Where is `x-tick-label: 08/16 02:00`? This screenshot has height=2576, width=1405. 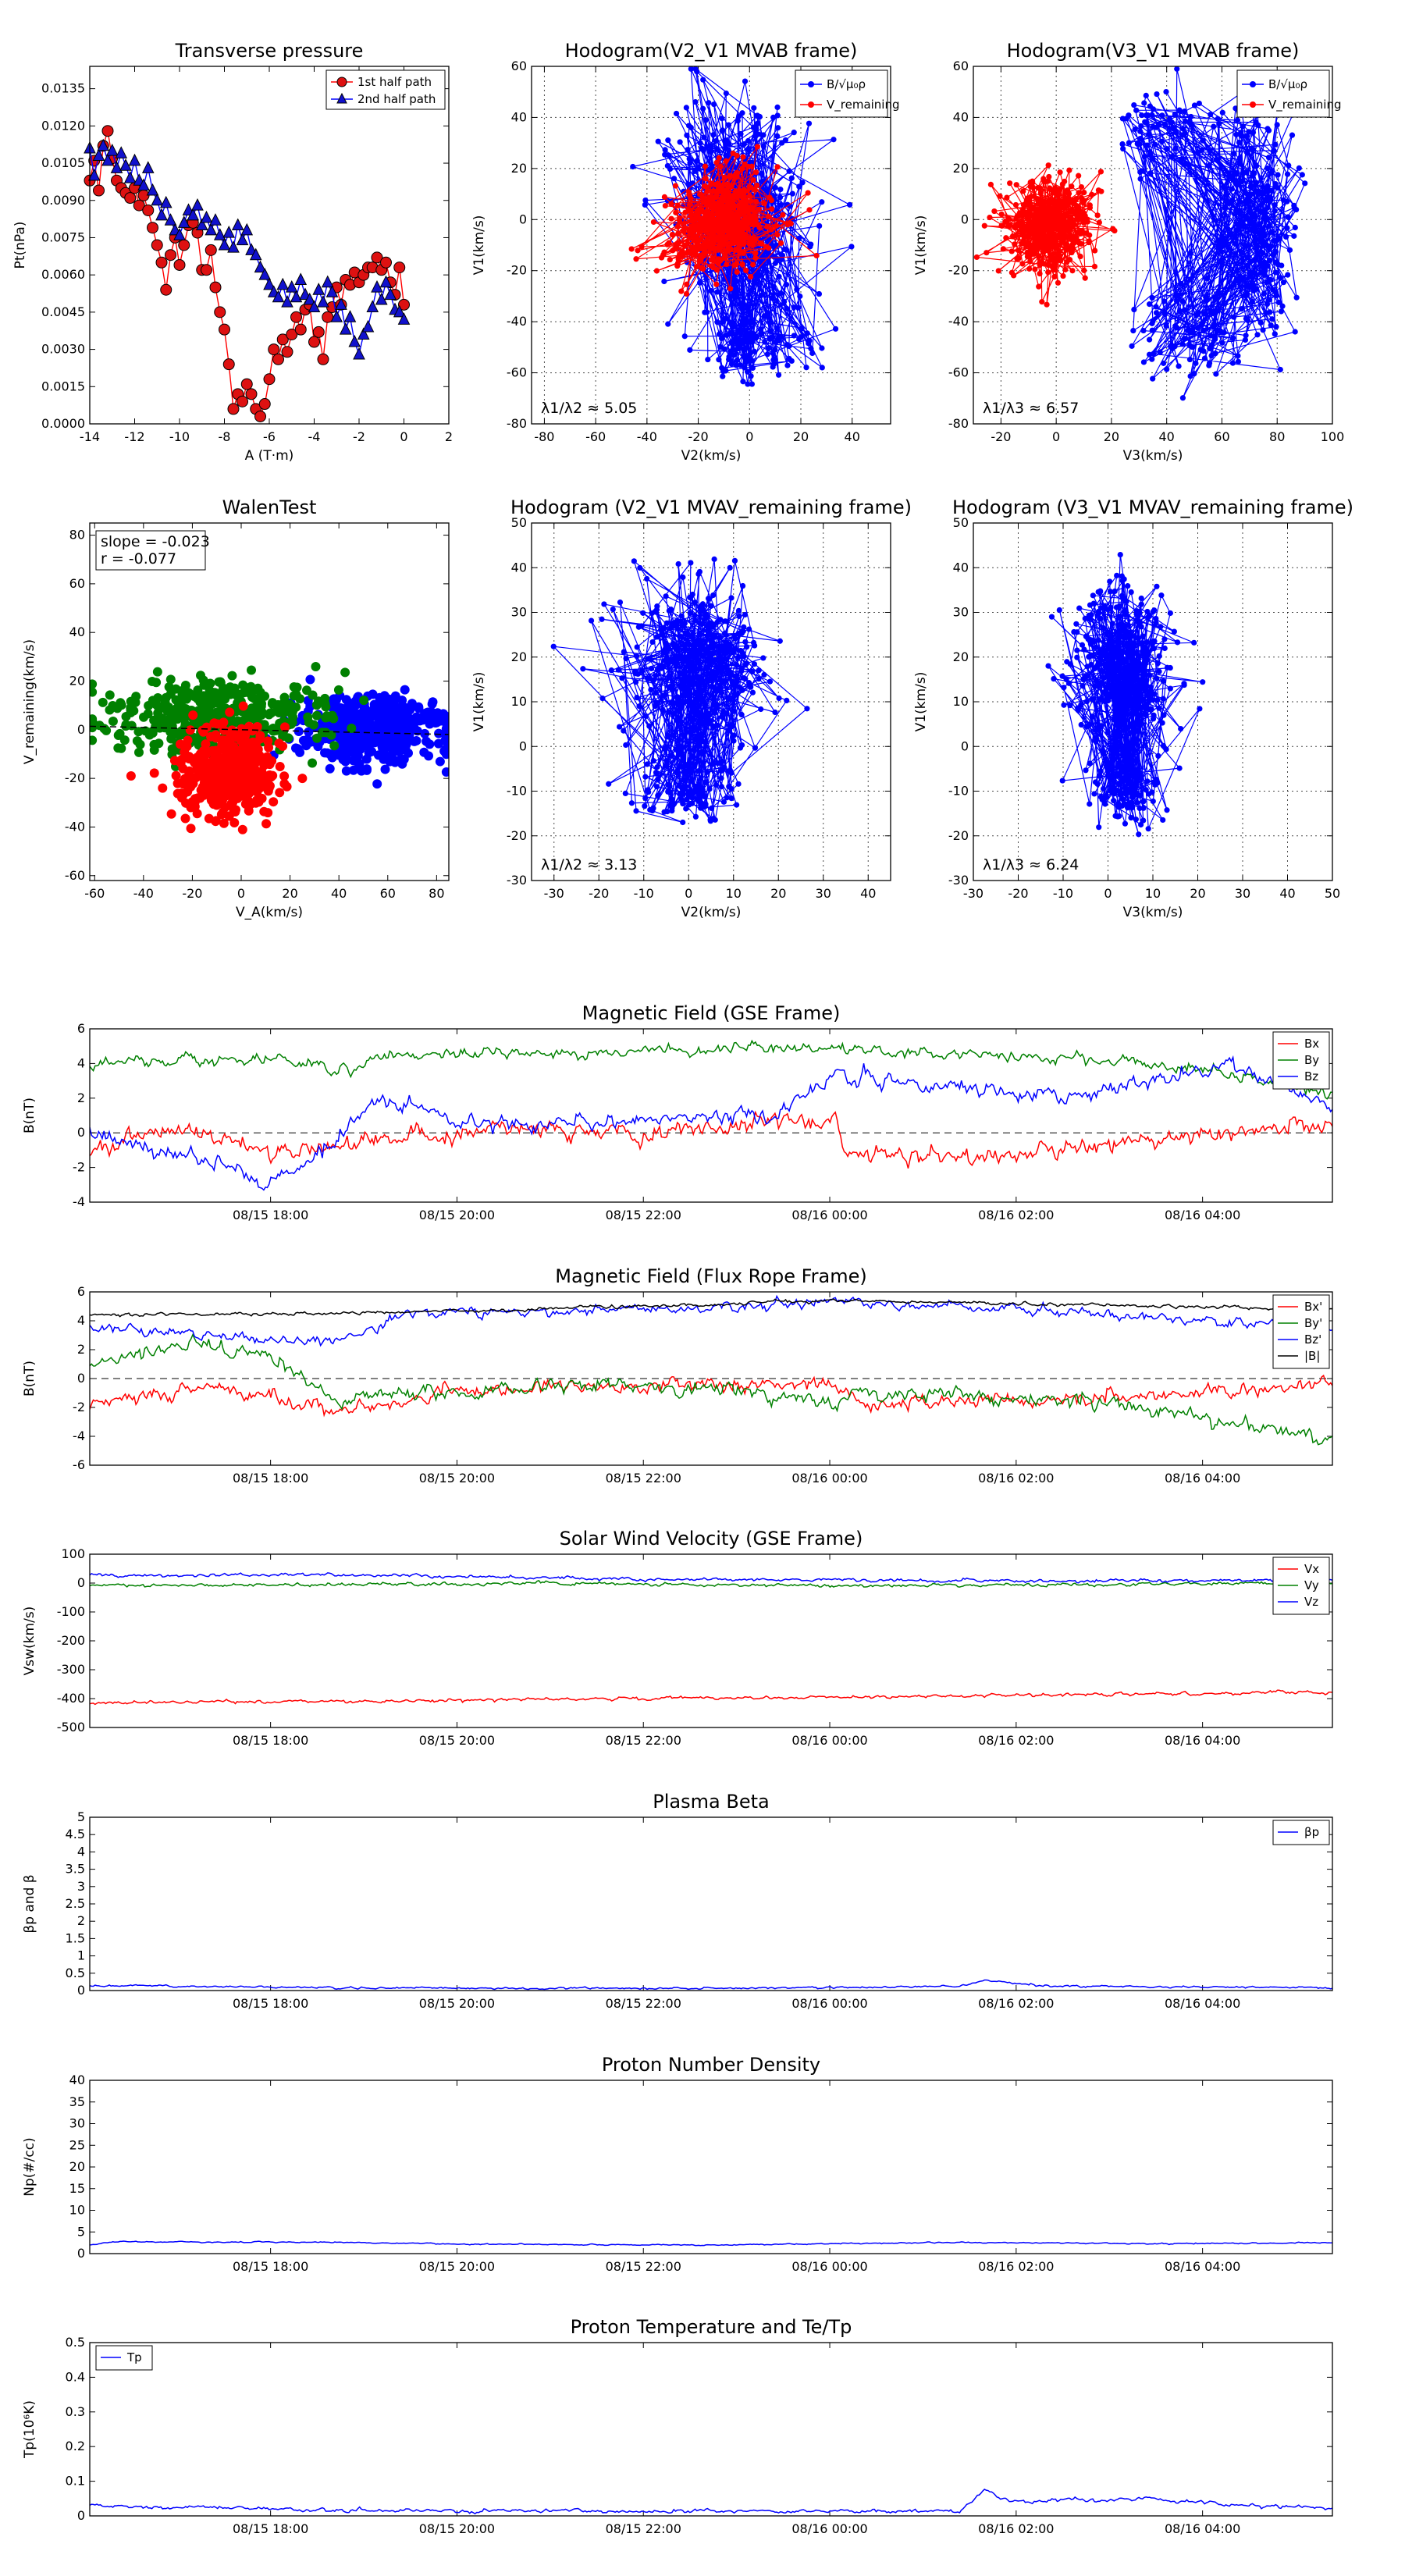 x-tick-label: 08/16 02:00 is located at coordinates (1016, 2528).